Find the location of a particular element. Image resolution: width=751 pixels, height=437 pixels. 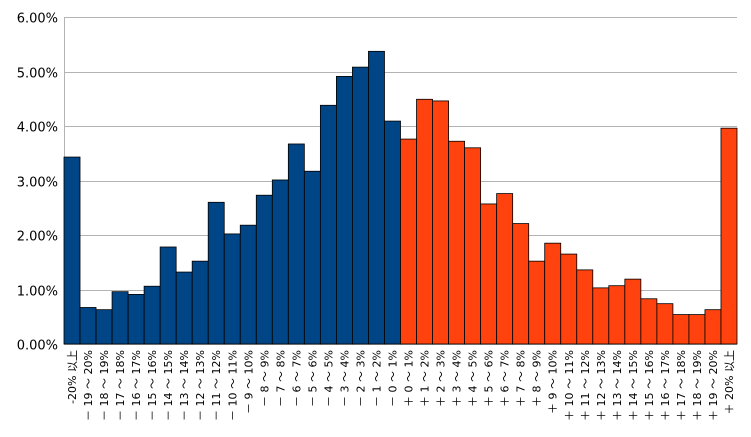

x-tick-label: － 10 ～ 11% is located at coordinates (232, 385).